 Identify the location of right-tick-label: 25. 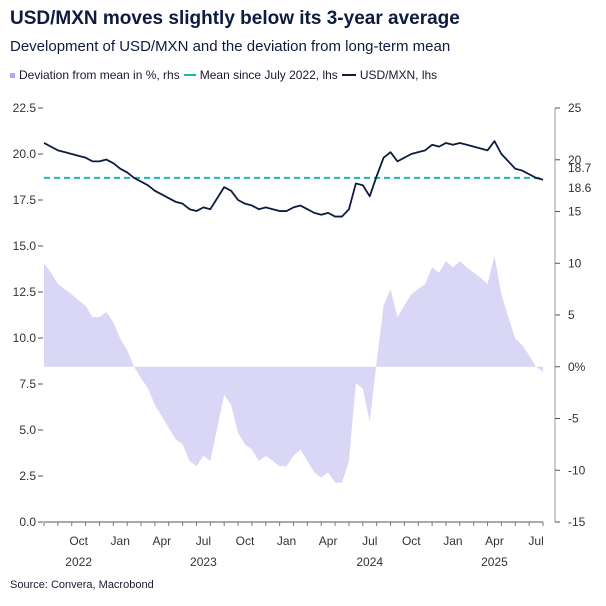
(575, 108).